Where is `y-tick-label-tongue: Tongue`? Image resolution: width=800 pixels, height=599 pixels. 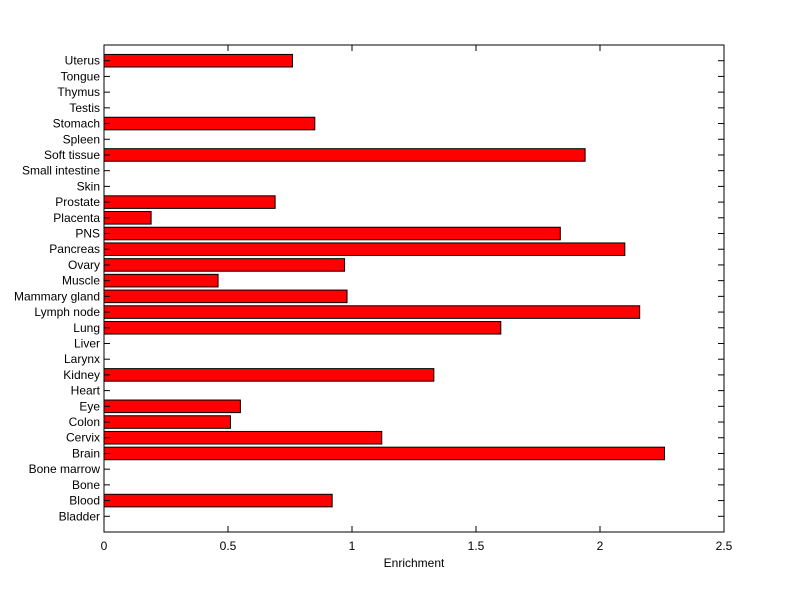
y-tick-label-tongue: Tongue is located at coordinates (81, 76).